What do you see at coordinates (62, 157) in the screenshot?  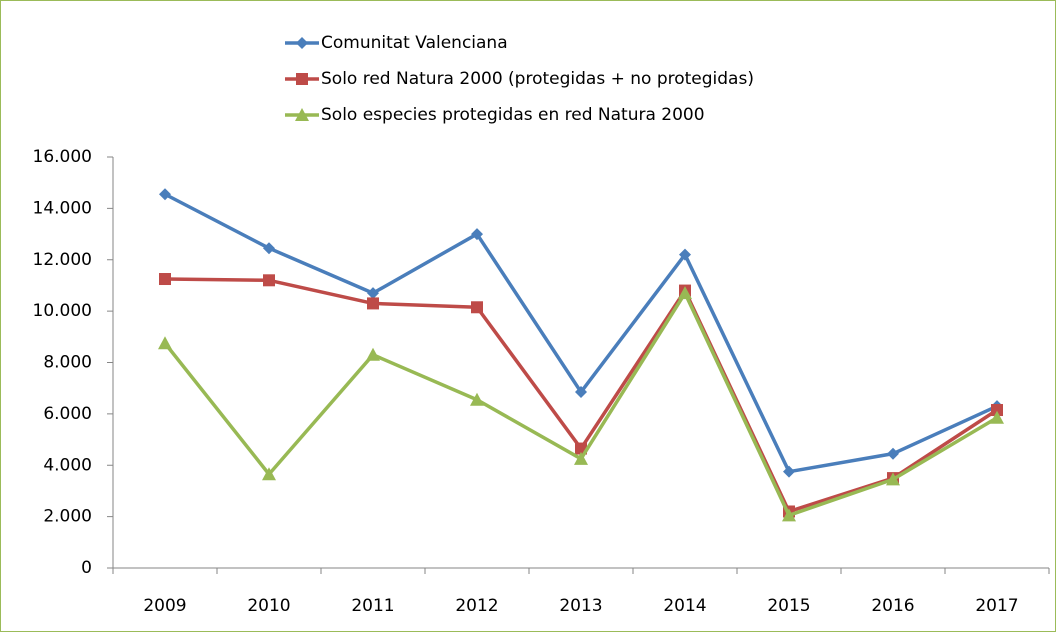 I see `y-tick-label: 16.000` at bounding box center [62, 157].